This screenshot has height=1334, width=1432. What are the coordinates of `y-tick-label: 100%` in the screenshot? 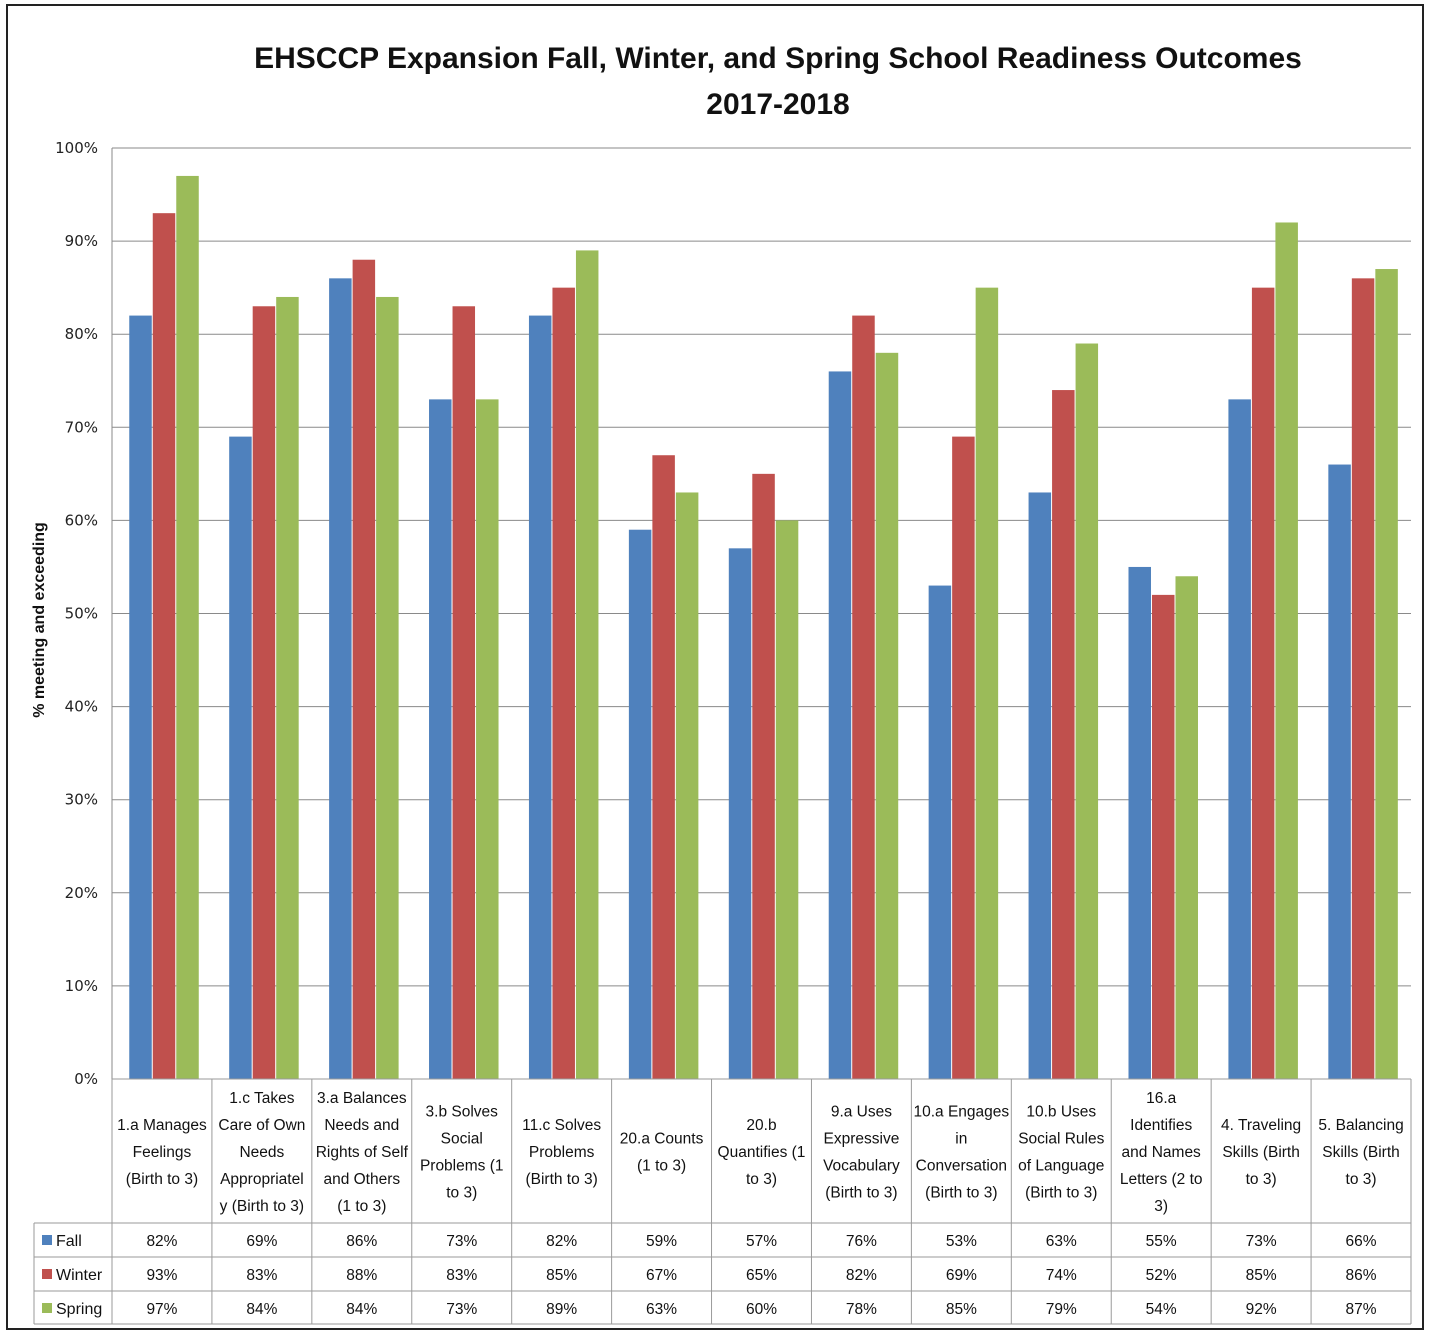 It's located at (76, 148).